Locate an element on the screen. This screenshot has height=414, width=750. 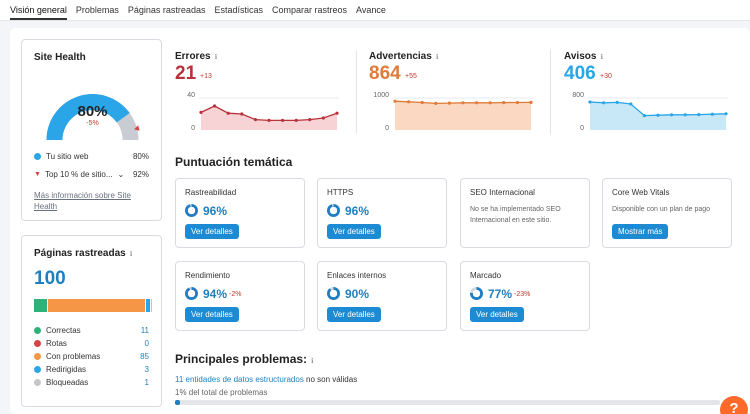
issues-title: Principales problemas: ℹ is located at coordinates (244, 359).